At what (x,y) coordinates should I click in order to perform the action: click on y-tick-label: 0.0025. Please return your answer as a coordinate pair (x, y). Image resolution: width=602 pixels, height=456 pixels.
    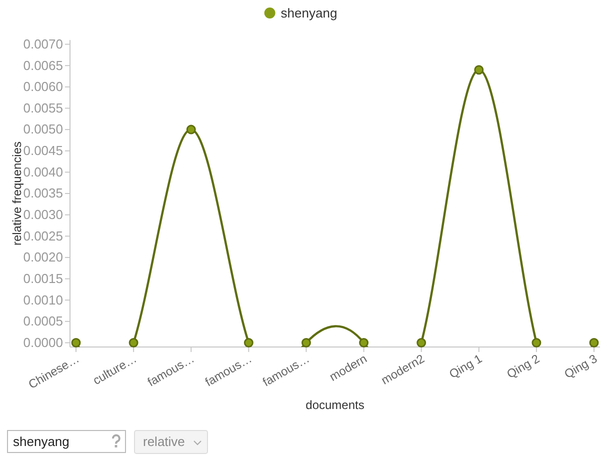
    Looking at the image, I should click on (43, 236).